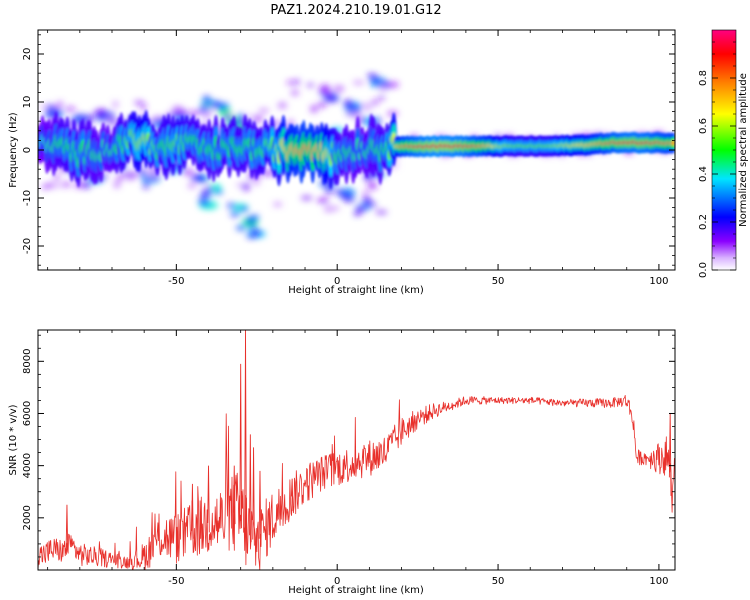  I want to click on snr-y-axis-label: SNR (10 * v/v), so click(13, 439).